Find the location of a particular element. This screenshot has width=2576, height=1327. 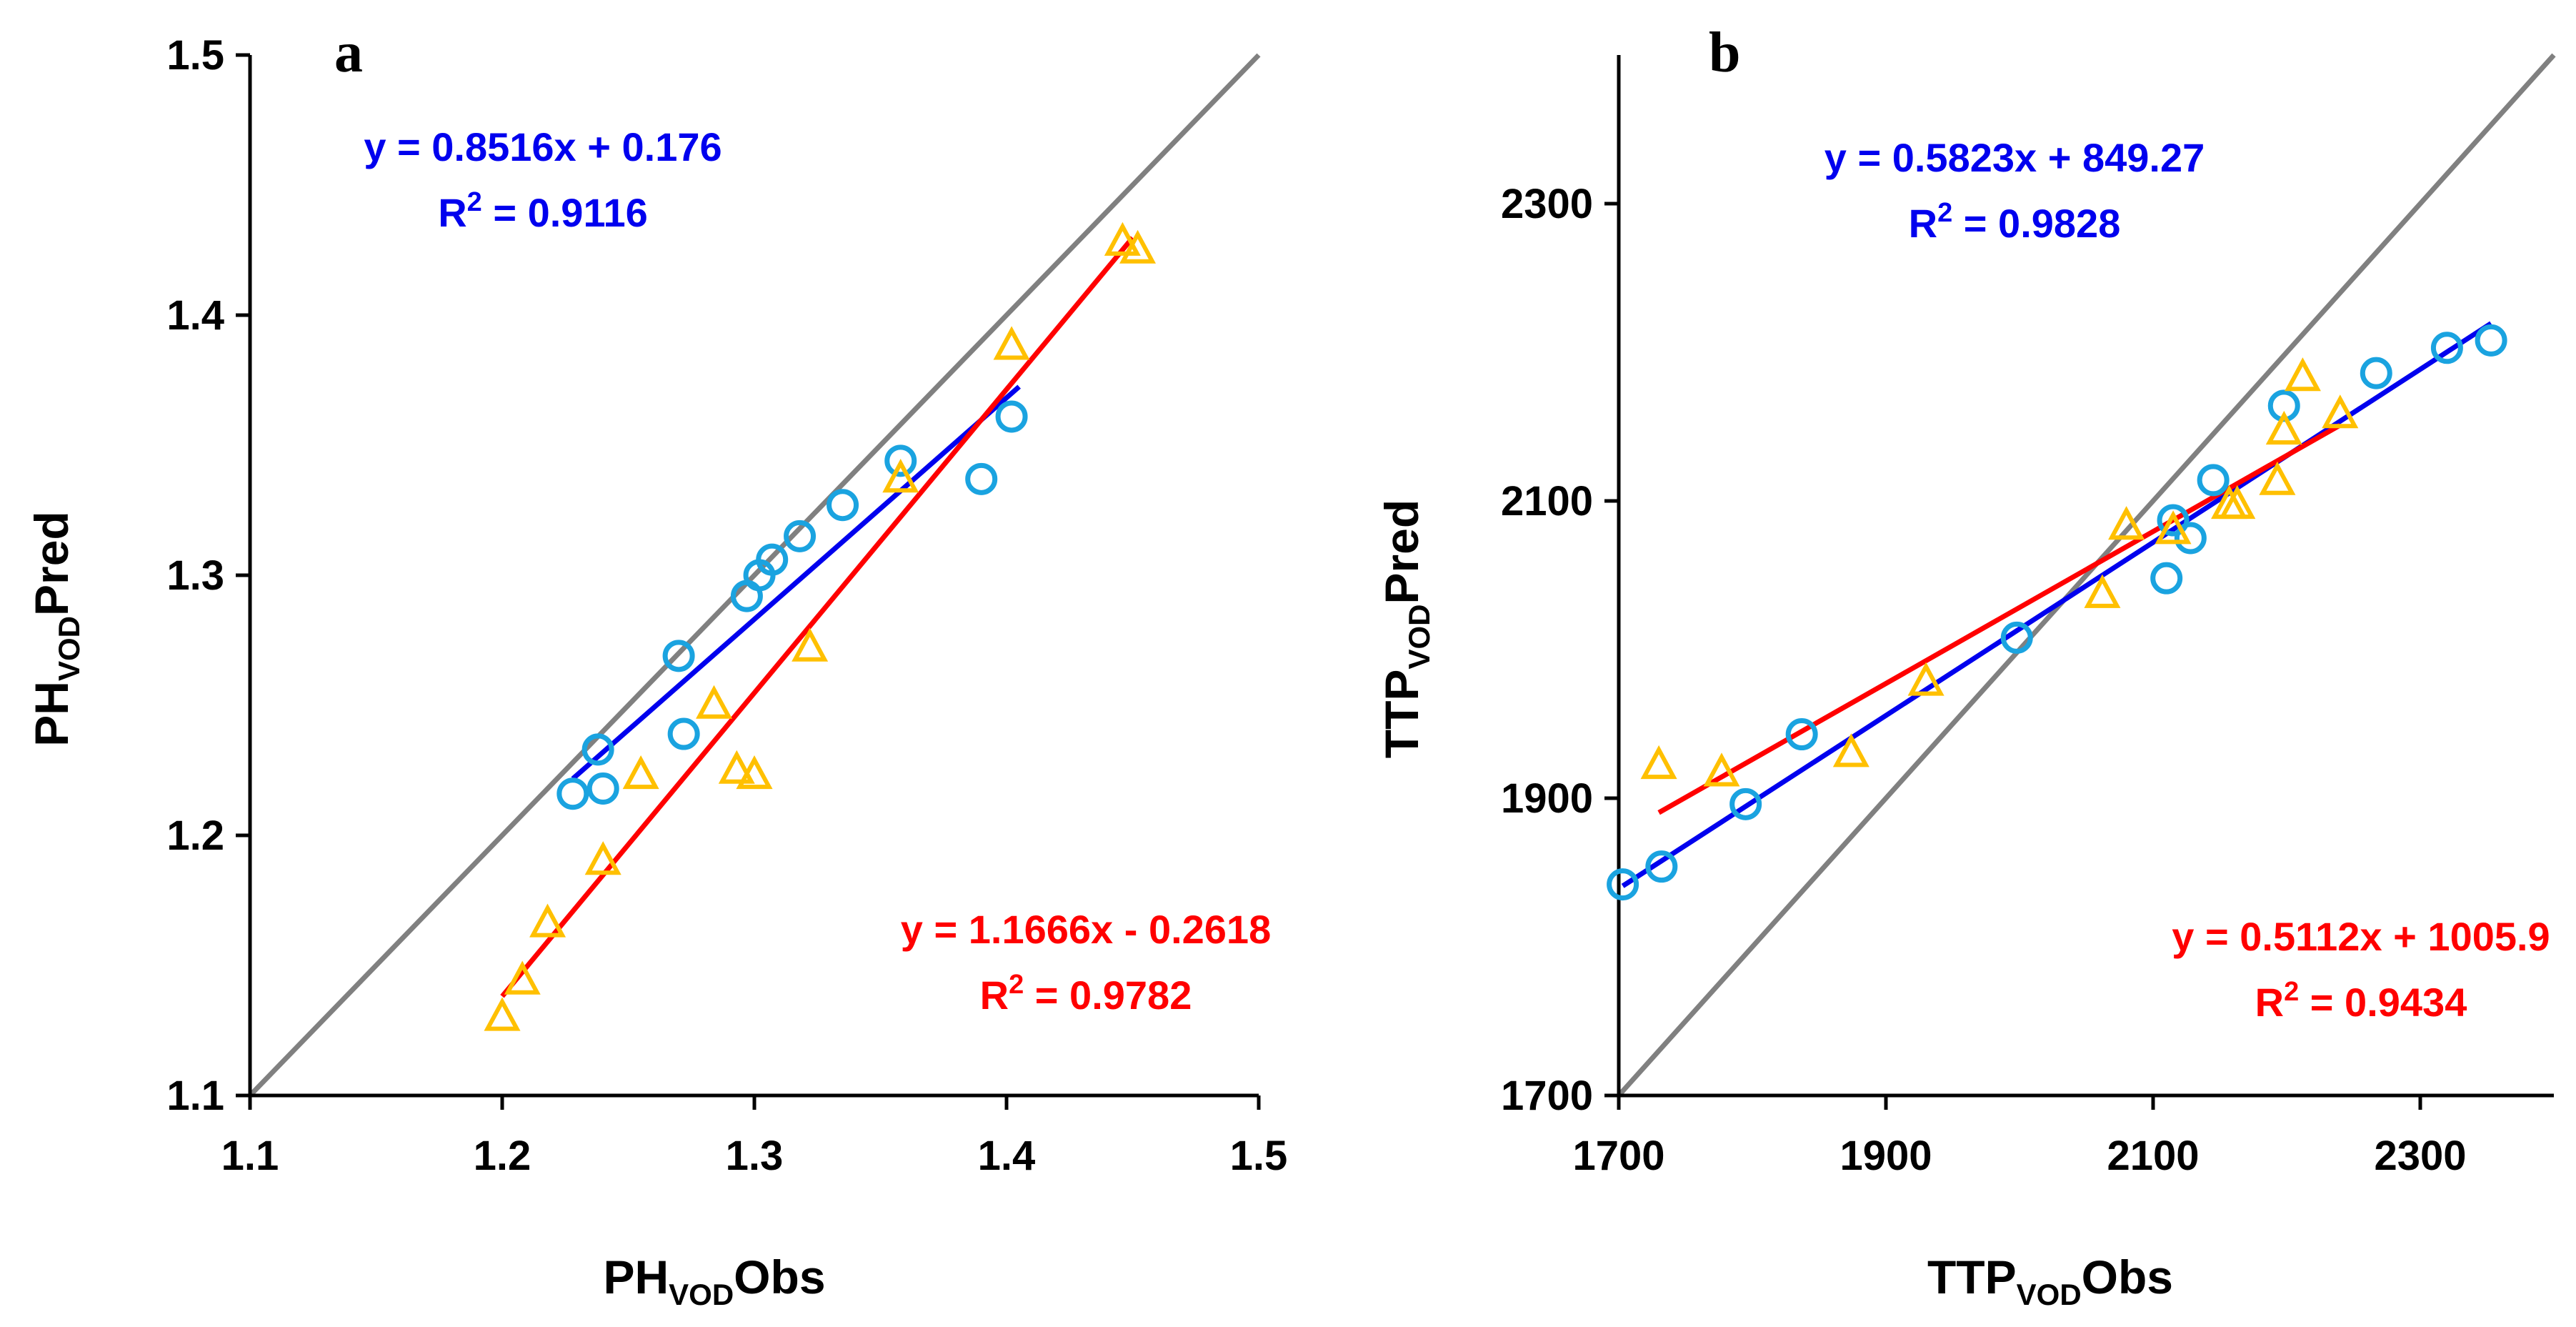

y-axis-title-main: PH is located at coordinates (52, 714).